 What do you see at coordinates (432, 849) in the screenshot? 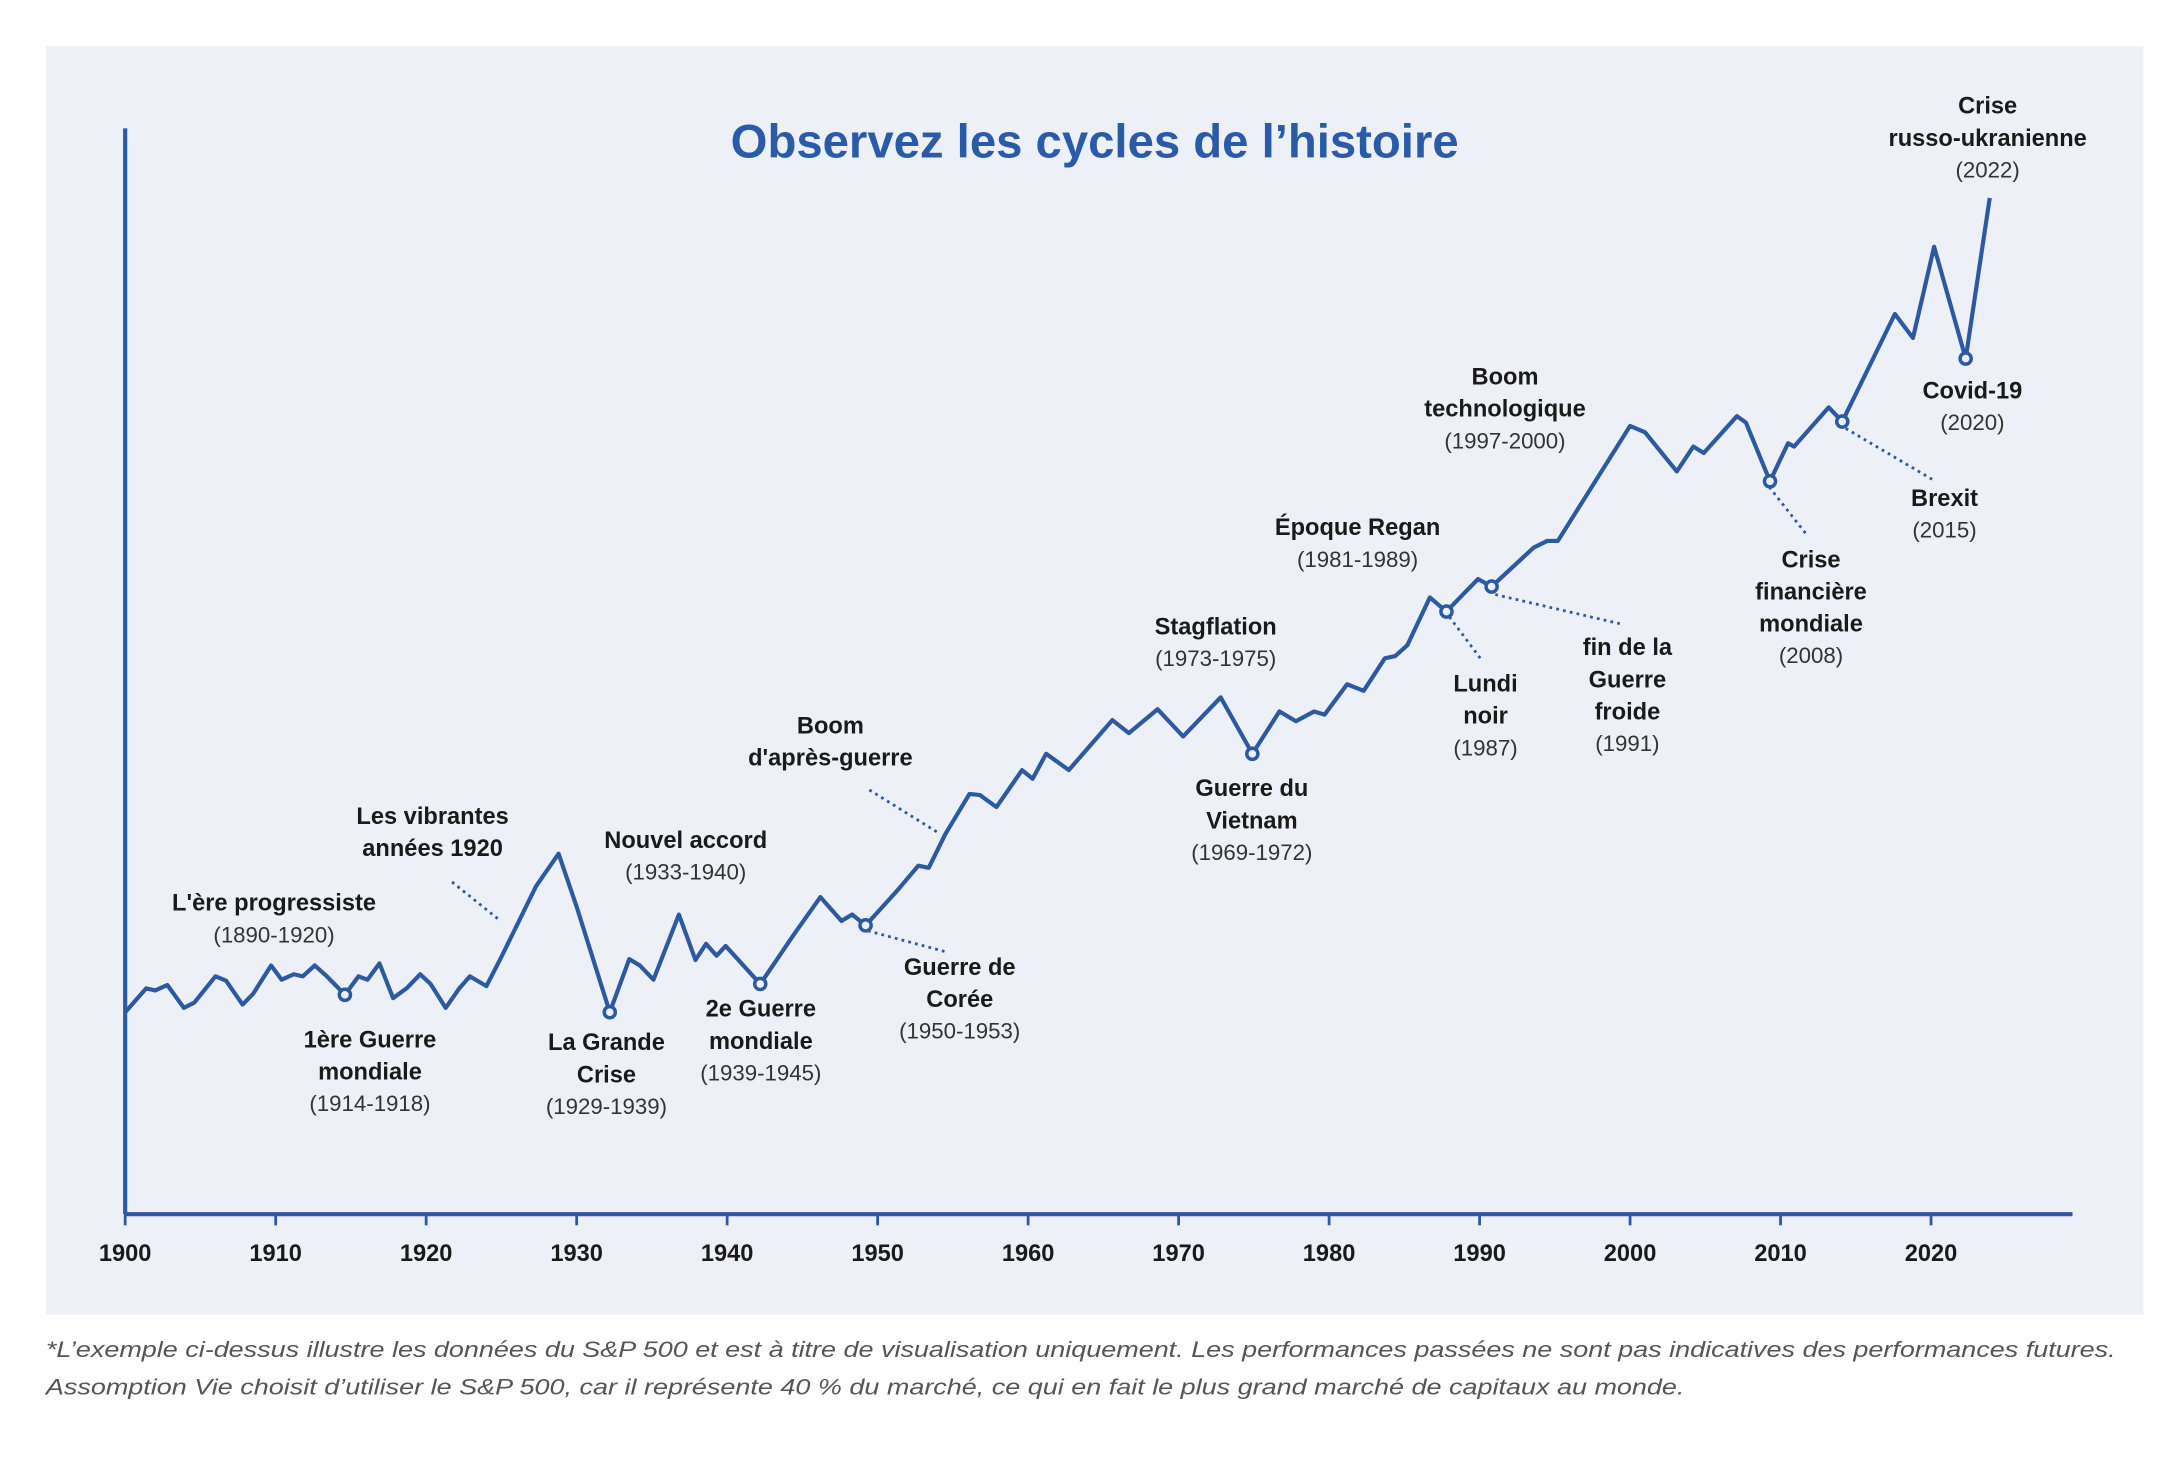
I see `annotation-title: années 1920` at bounding box center [432, 849].